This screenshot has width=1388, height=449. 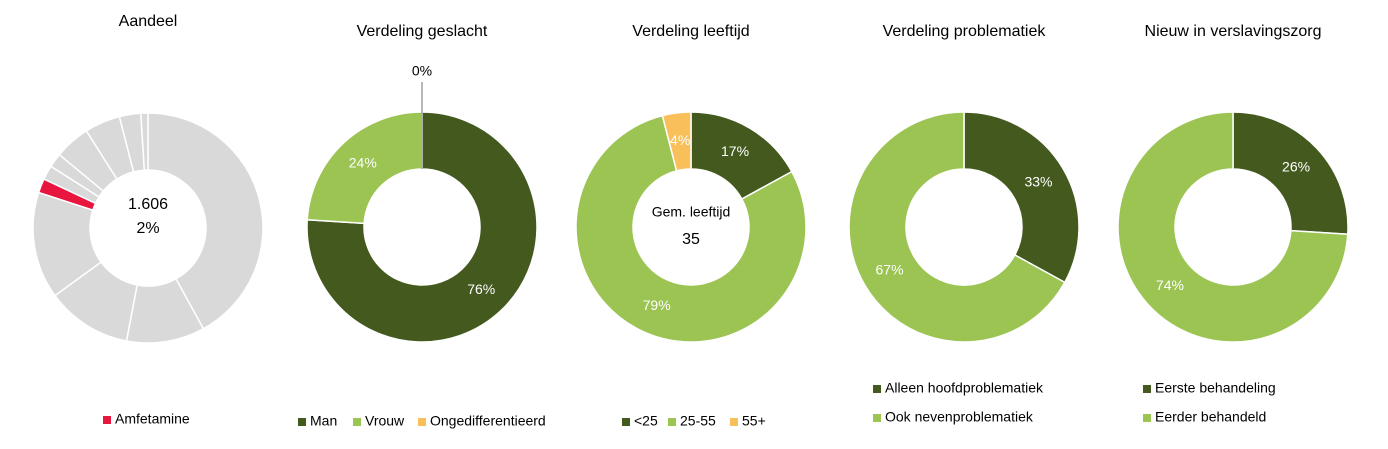 What do you see at coordinates (965, 31) in the screenshot?
I see `chart-title: Verdeling problematiek` at bounding box center [965, 31].